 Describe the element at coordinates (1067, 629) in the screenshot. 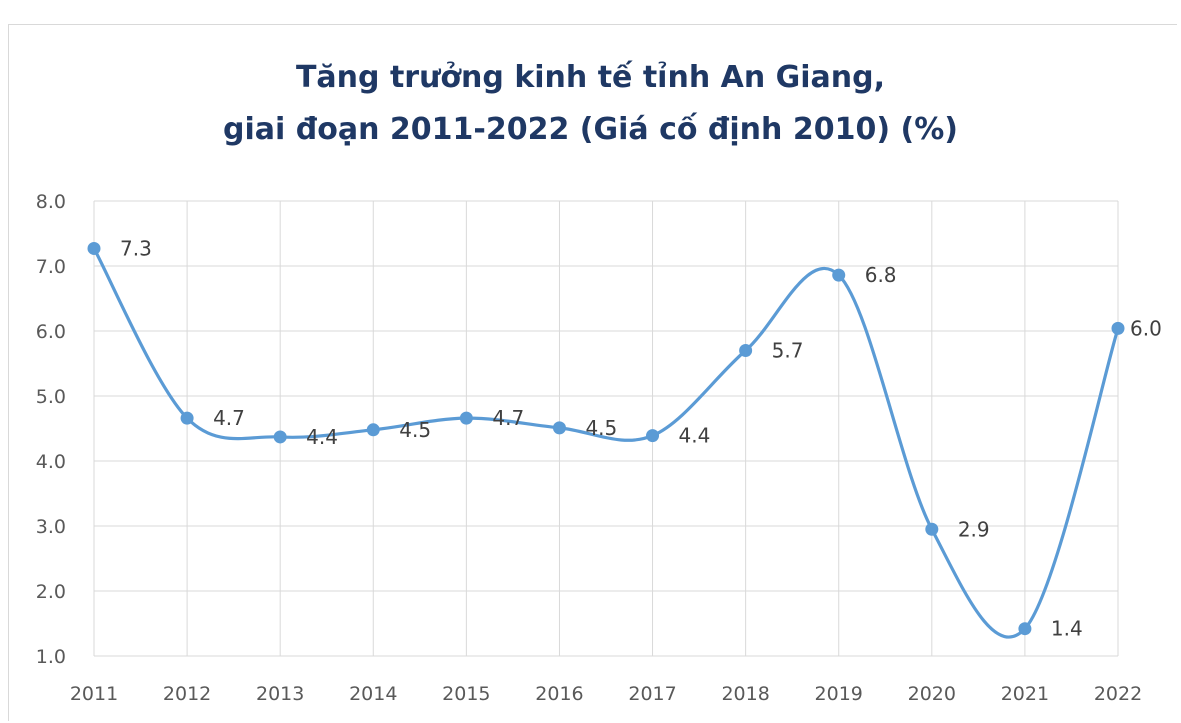

I see `data-label: 1.4` at that location.